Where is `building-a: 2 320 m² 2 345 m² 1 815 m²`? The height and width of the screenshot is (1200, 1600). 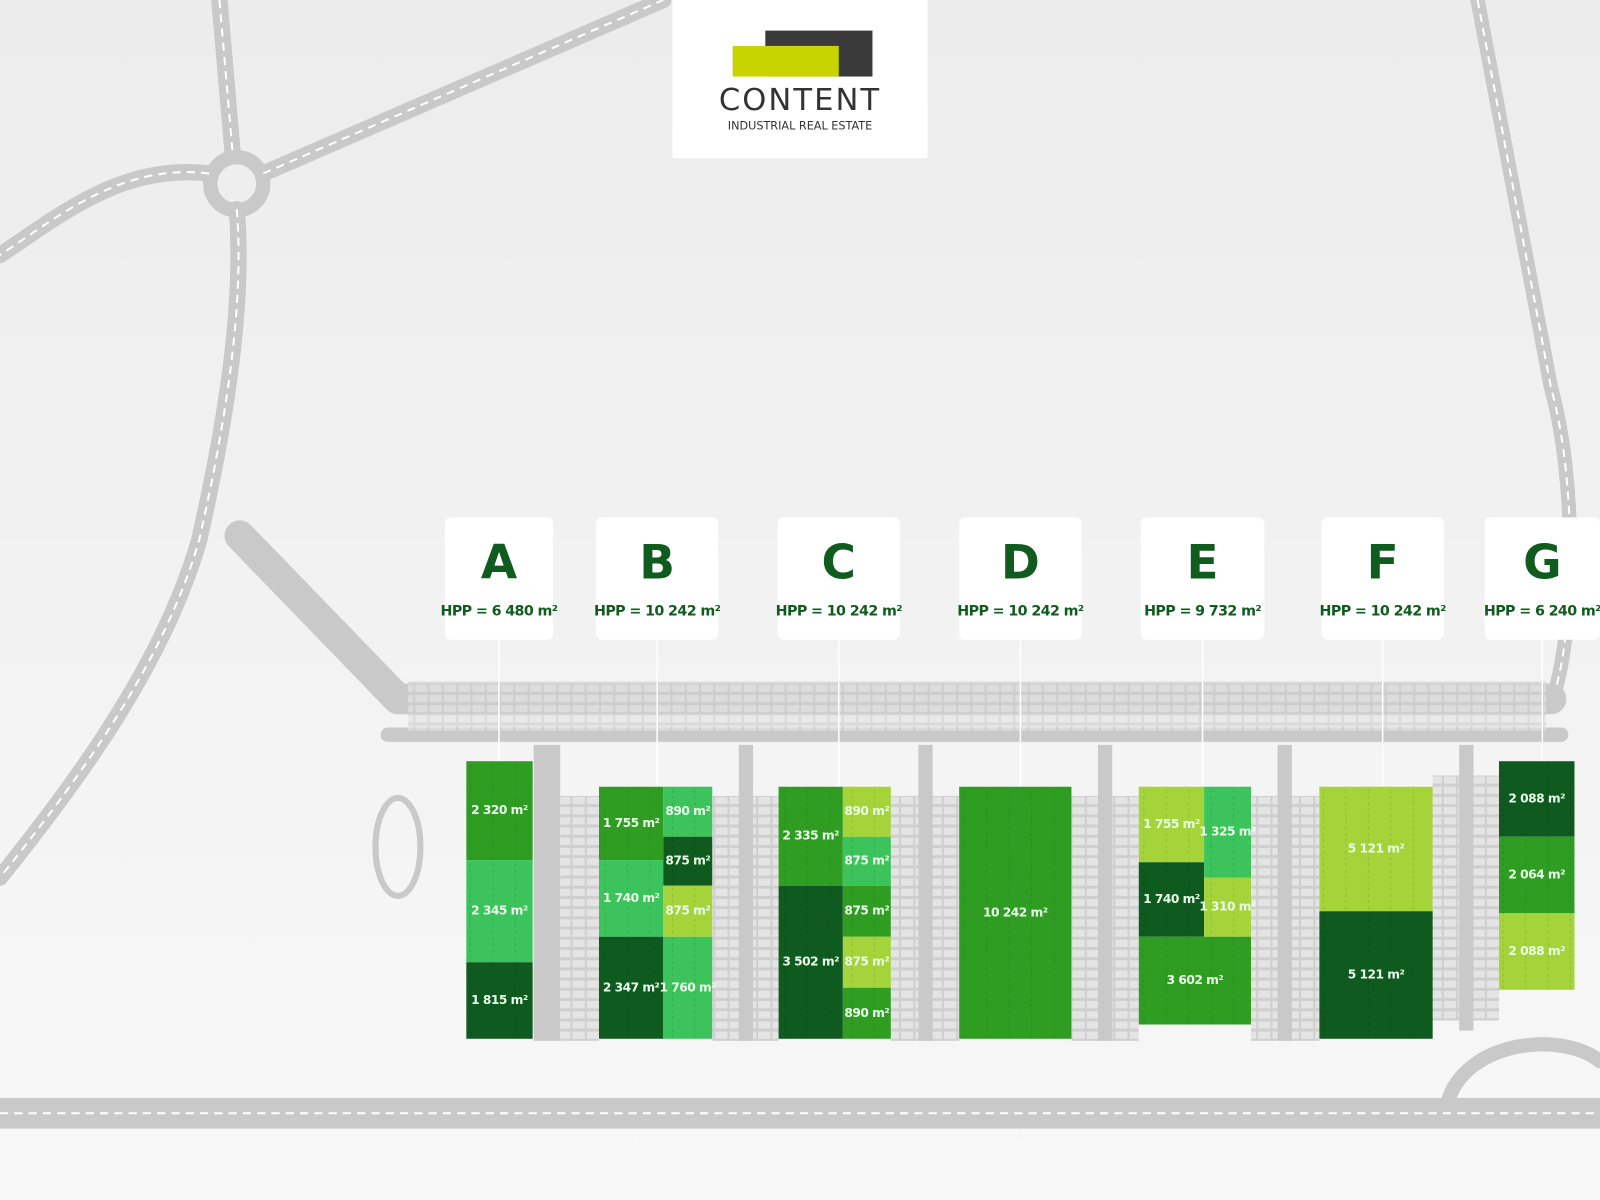 building-a: 2 320 m² 2 345 m² 1 815 m² is located at coordinates (499, 900).